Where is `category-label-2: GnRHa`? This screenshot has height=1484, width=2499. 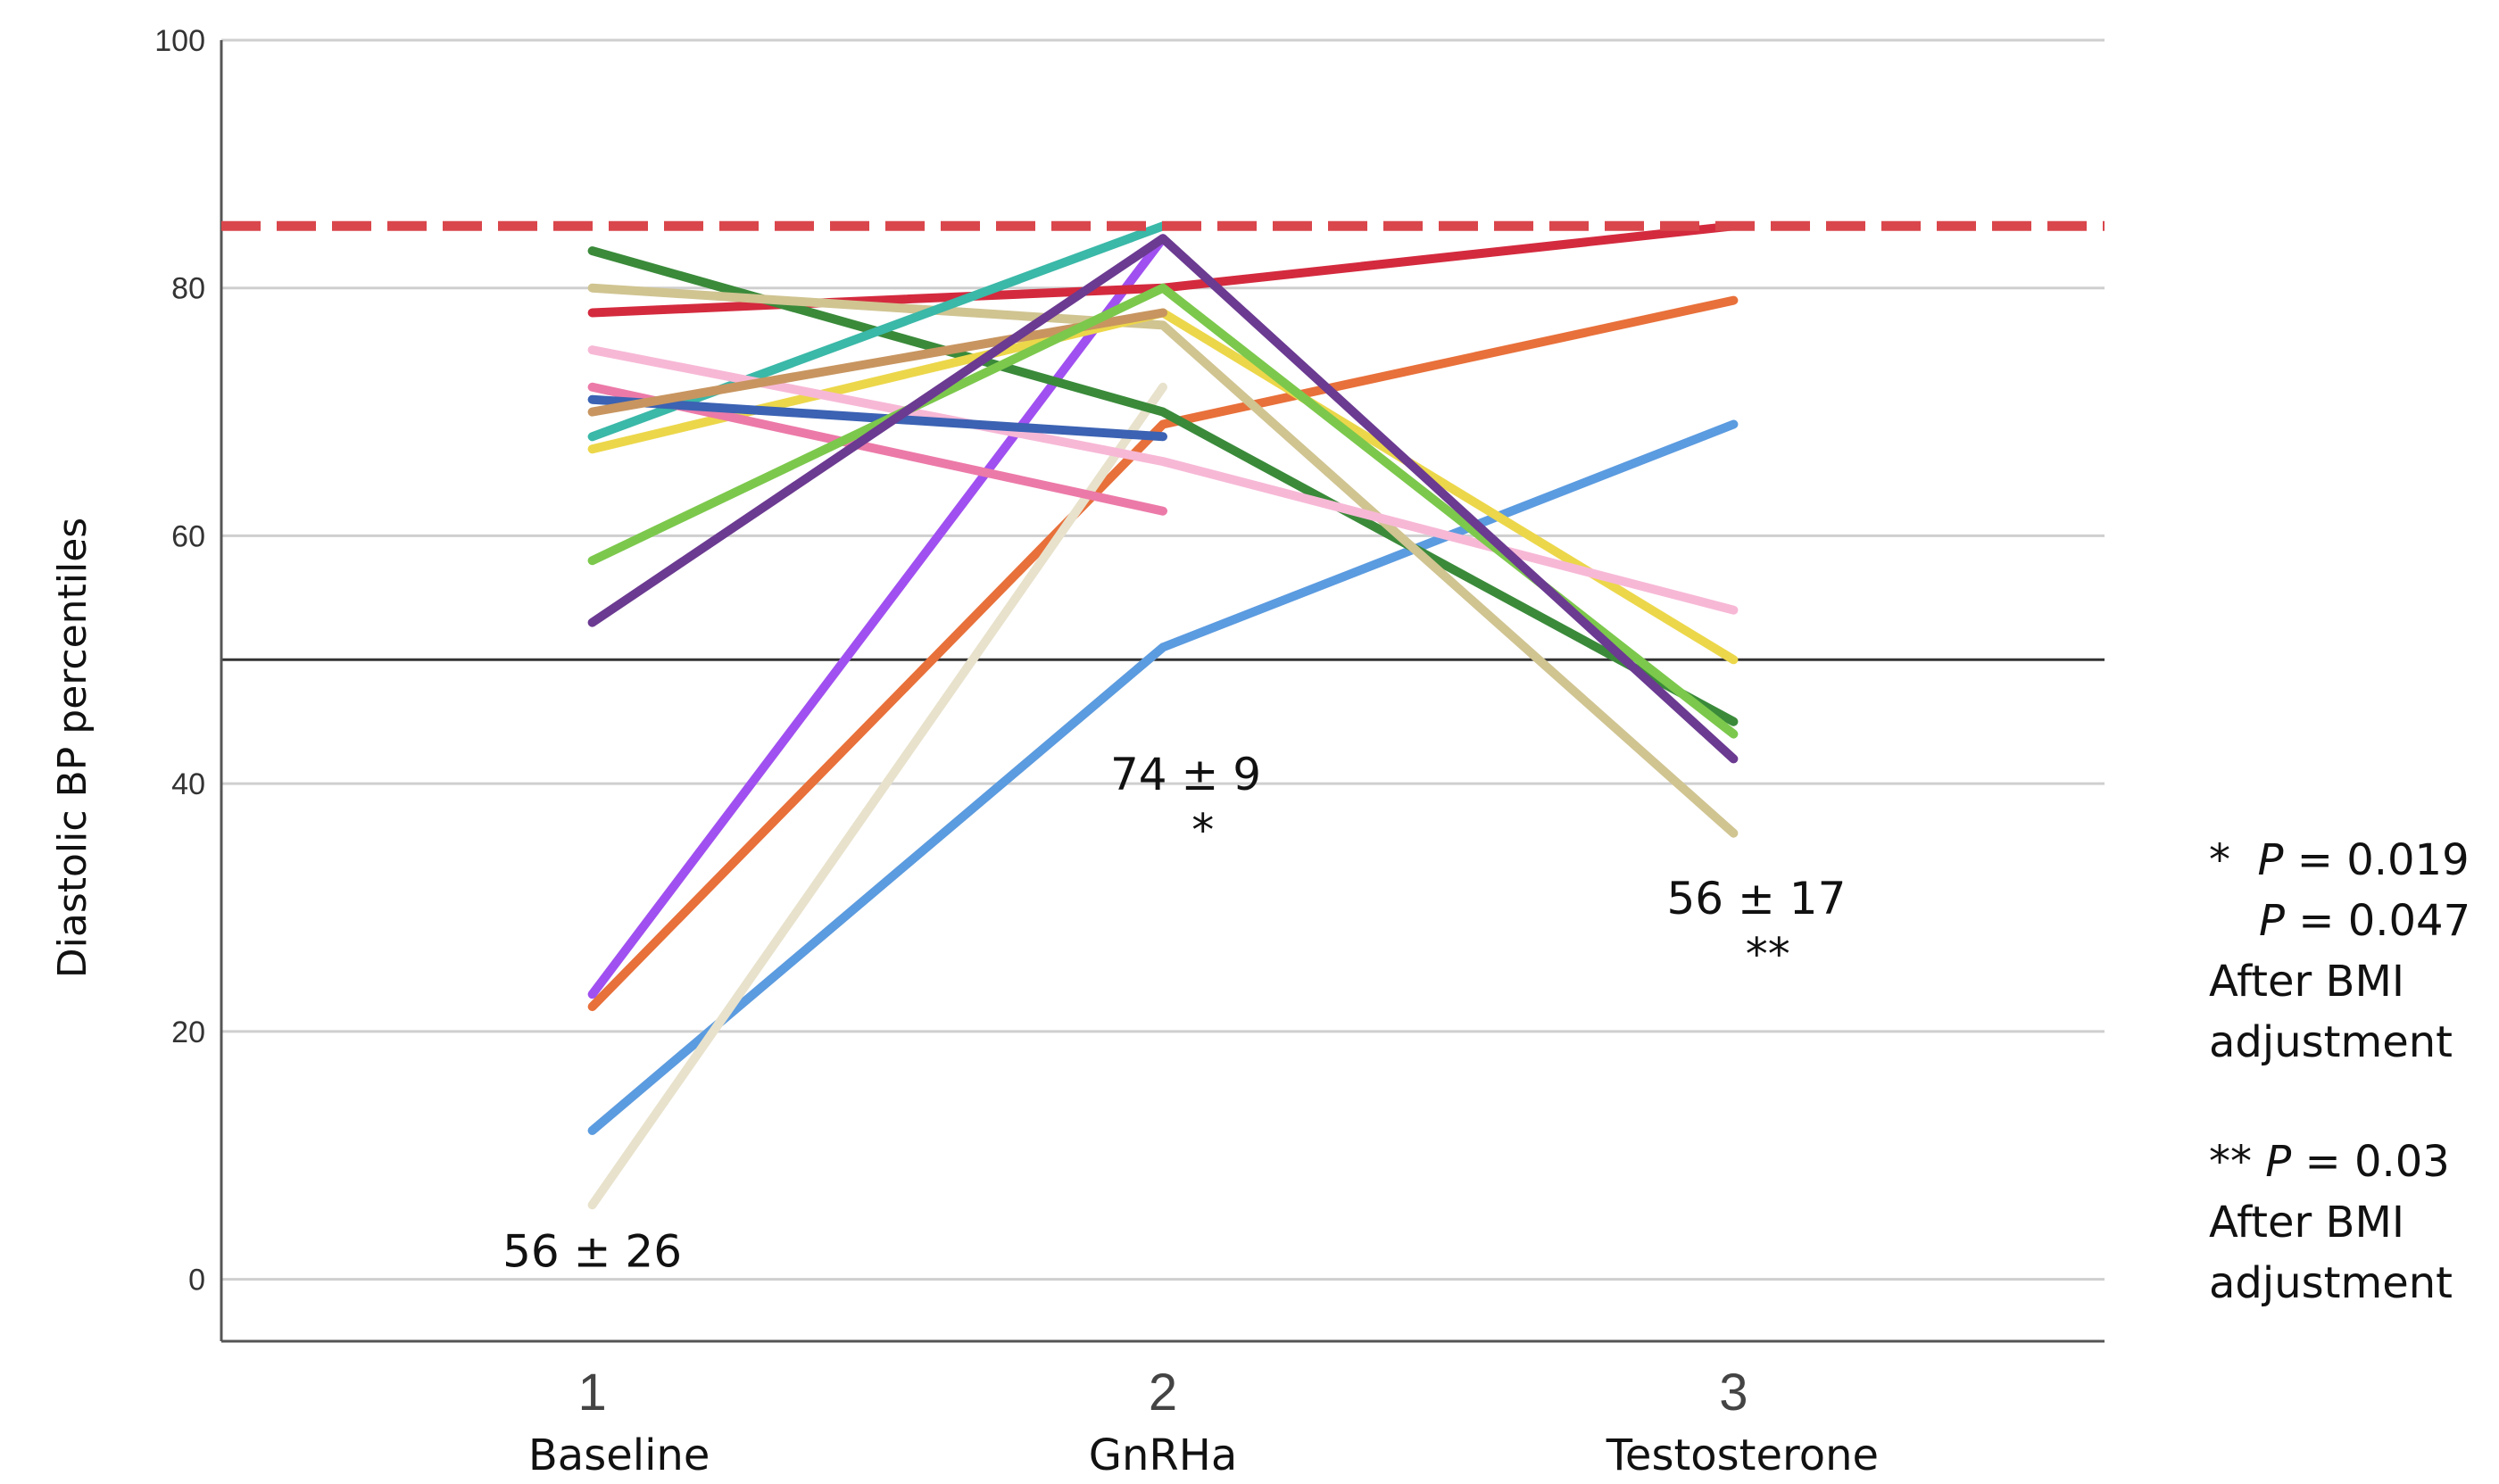 category-label-2: GnRHa is located at coordinates (1163, 1455).